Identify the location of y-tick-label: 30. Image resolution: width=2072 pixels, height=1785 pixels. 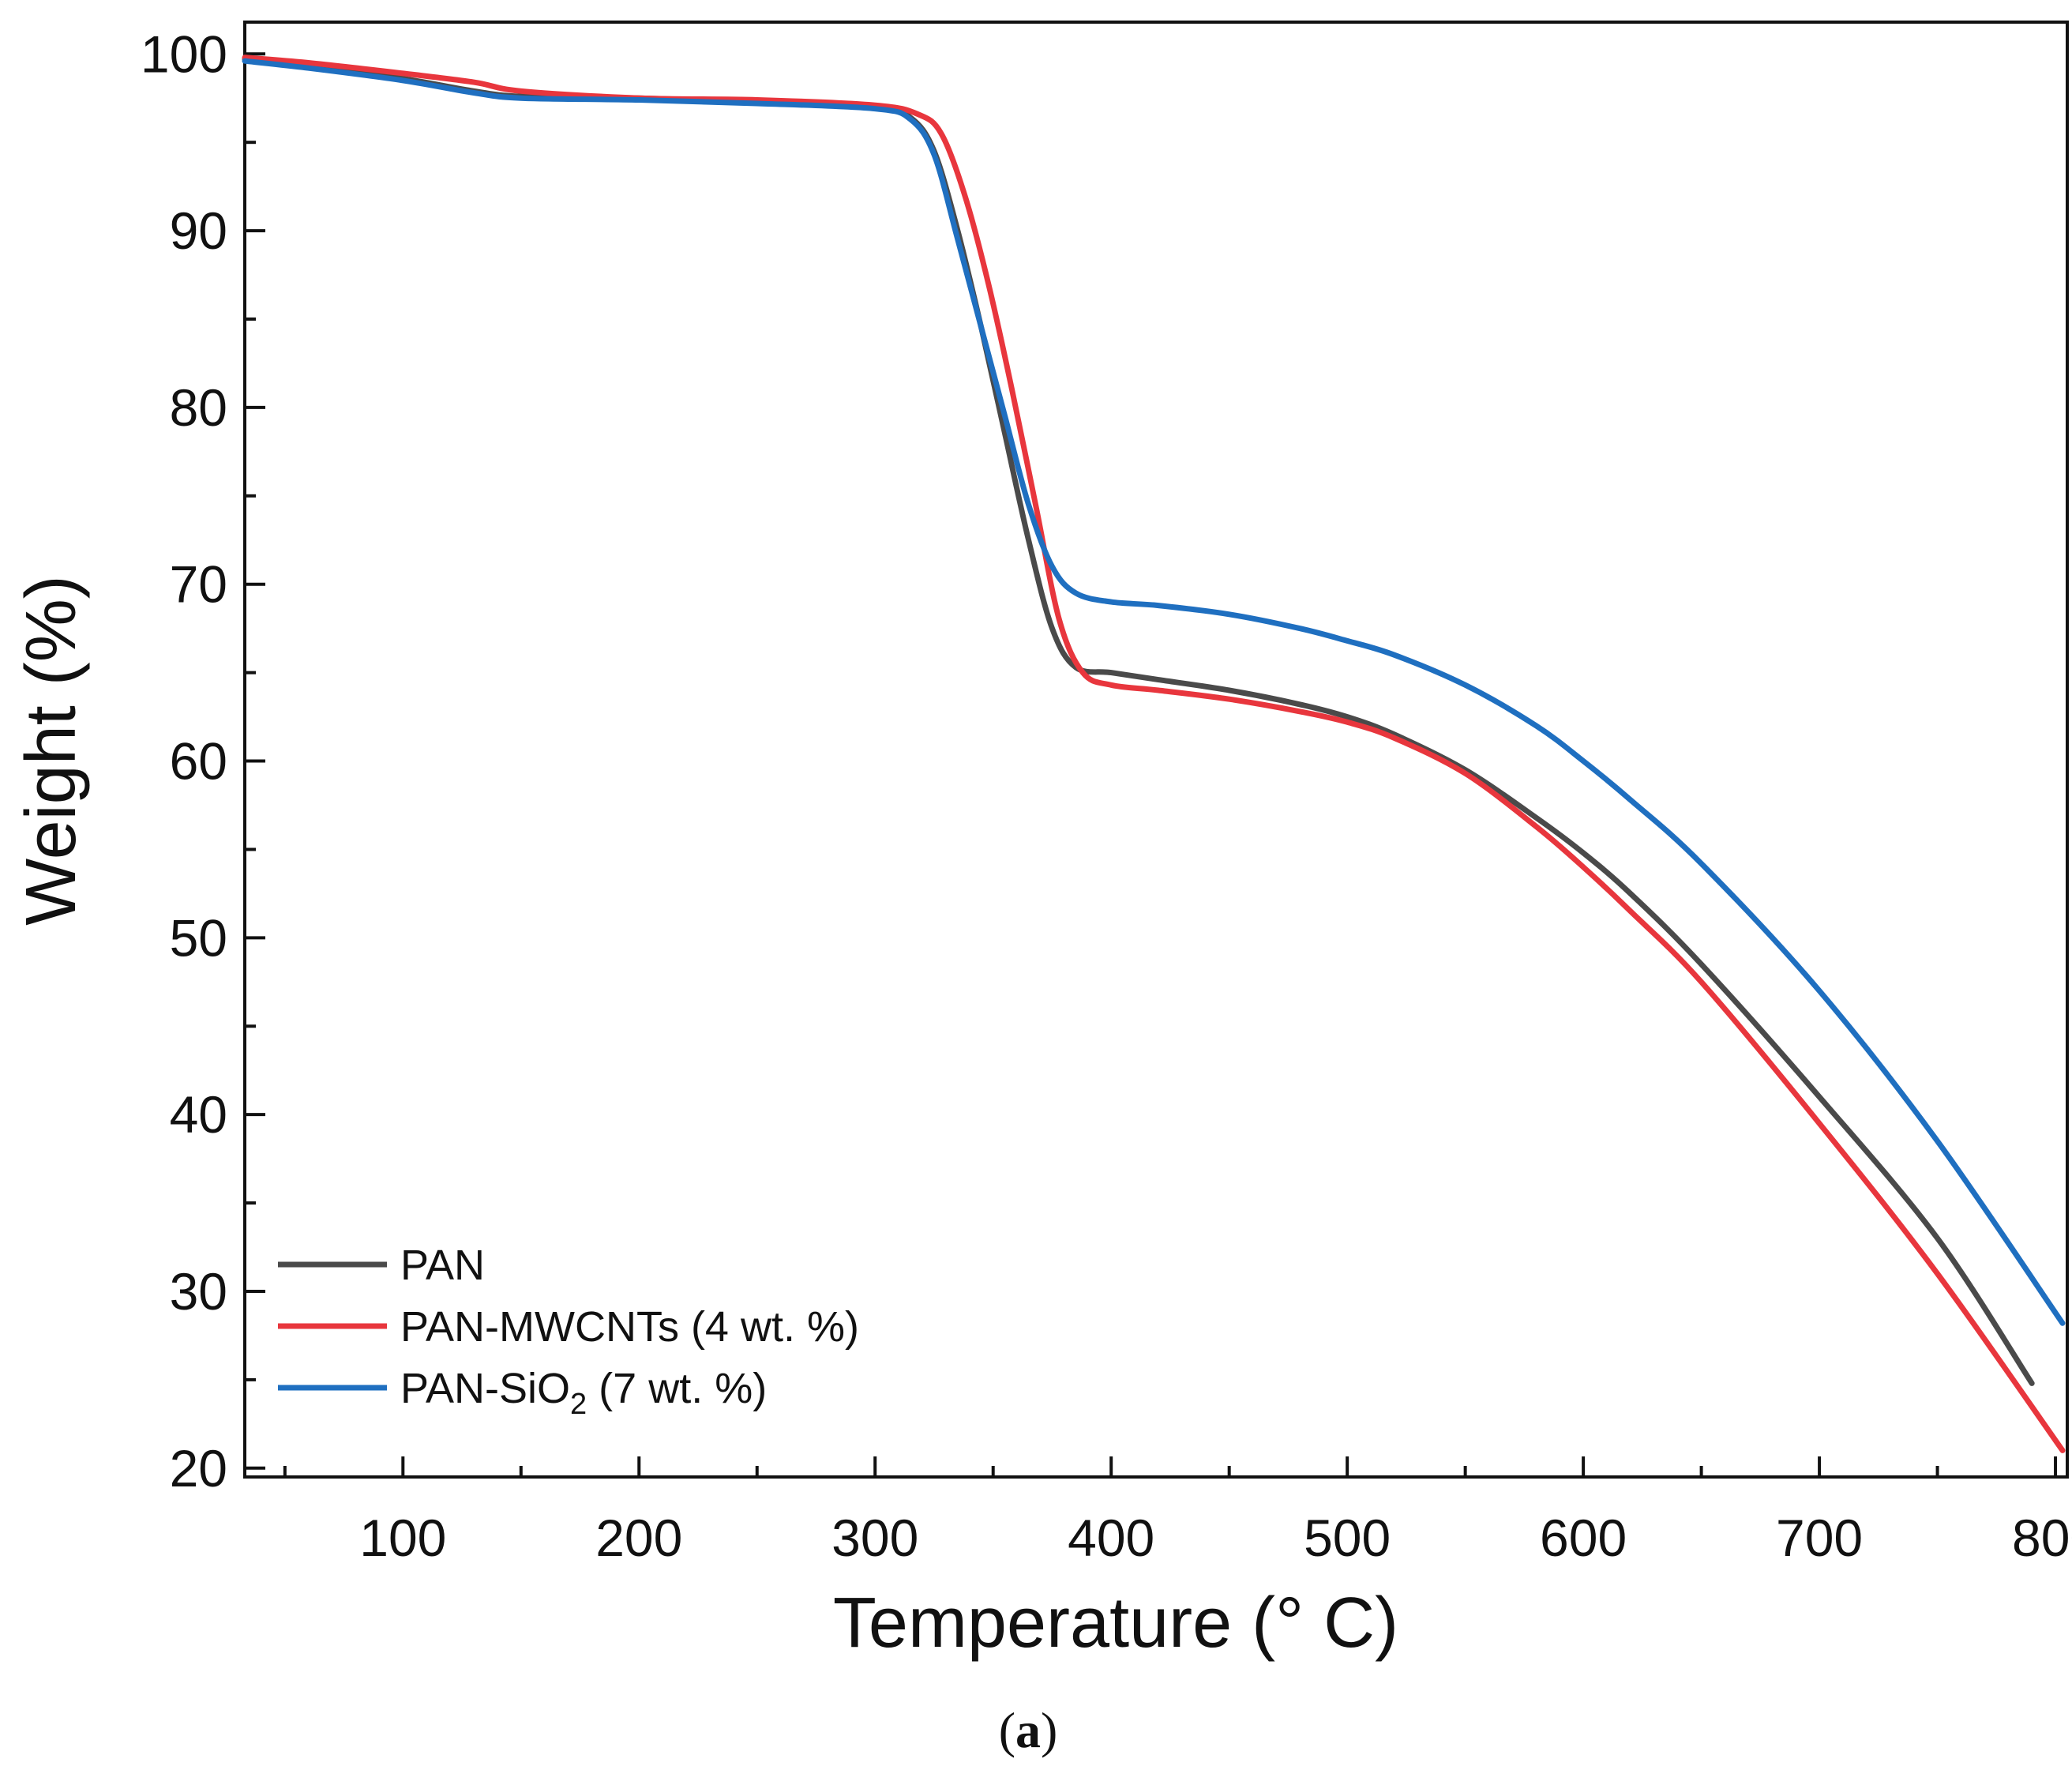
(198, 1291).